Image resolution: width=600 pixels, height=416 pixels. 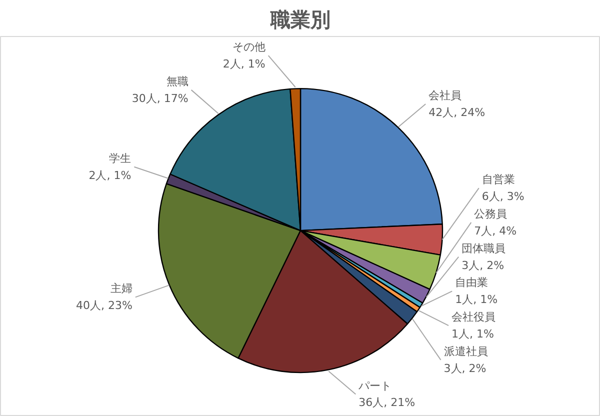 I want to click on slice-label: その他, so click(x=249, y=47).